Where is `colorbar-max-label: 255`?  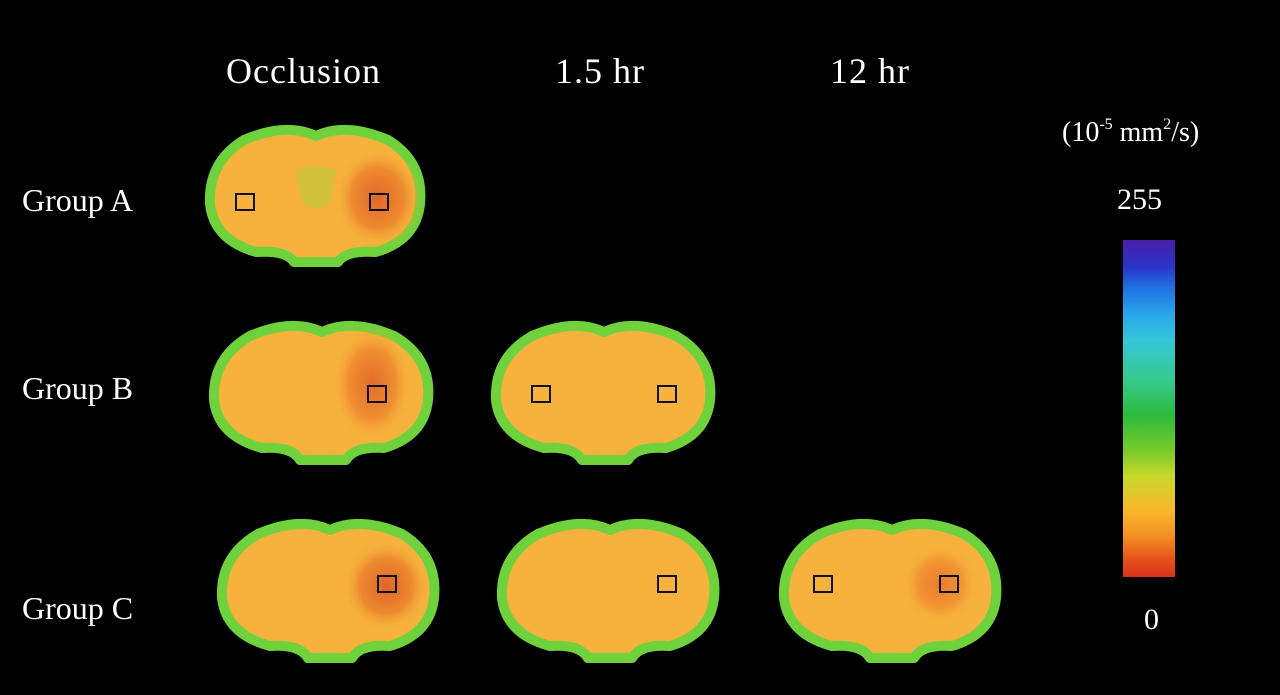 colorbar-max-label: 255 is located at coordinates (1139, 199).